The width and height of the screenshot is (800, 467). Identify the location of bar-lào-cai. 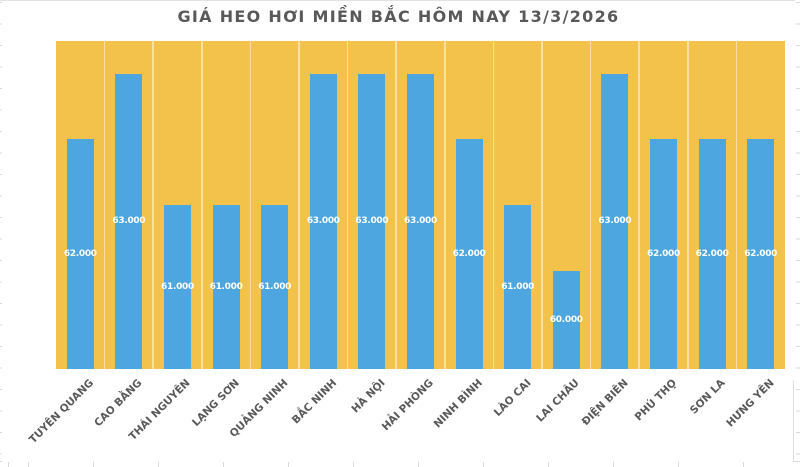
(518, 287).